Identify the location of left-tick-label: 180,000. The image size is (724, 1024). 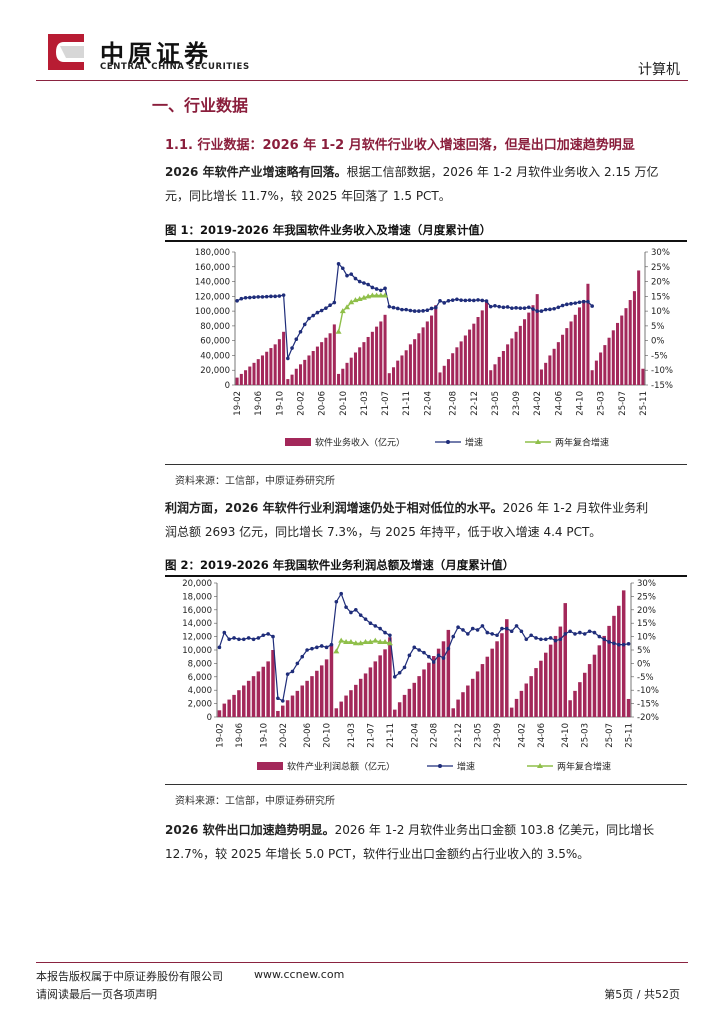
(212, 253).